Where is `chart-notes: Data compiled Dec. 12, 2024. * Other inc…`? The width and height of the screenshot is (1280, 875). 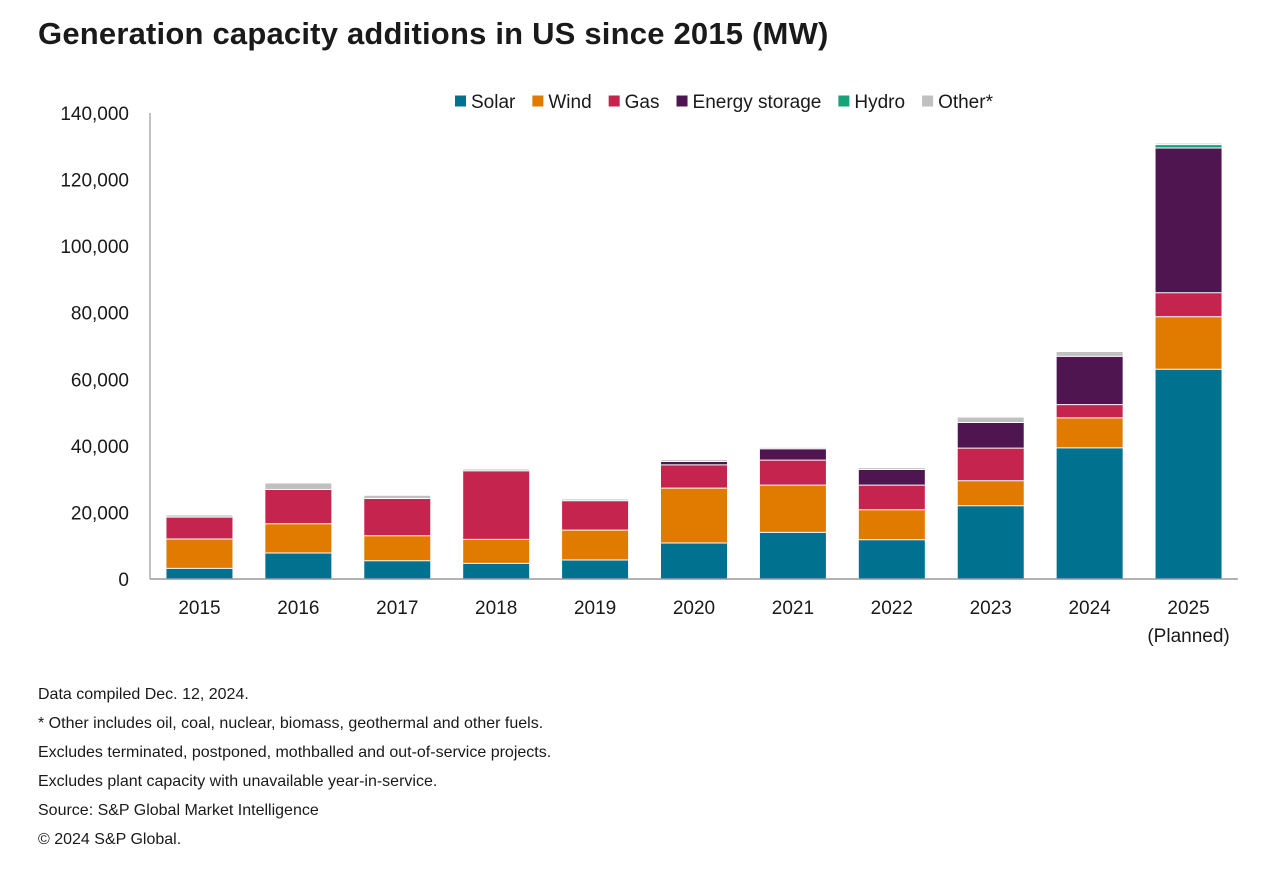 chart-notes: Data compiled Dec. 12, 2024. * Other inc… is located at coordinates (294, 767).